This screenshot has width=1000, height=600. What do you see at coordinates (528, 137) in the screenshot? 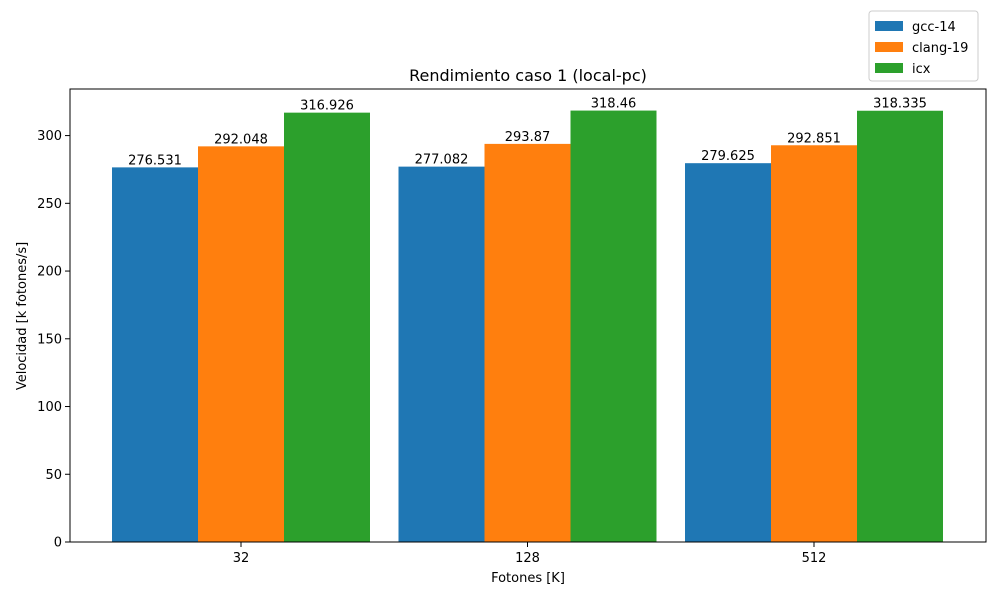
I see `data-label-clang-19-128: 293.87` at bounding box center [528, 137].